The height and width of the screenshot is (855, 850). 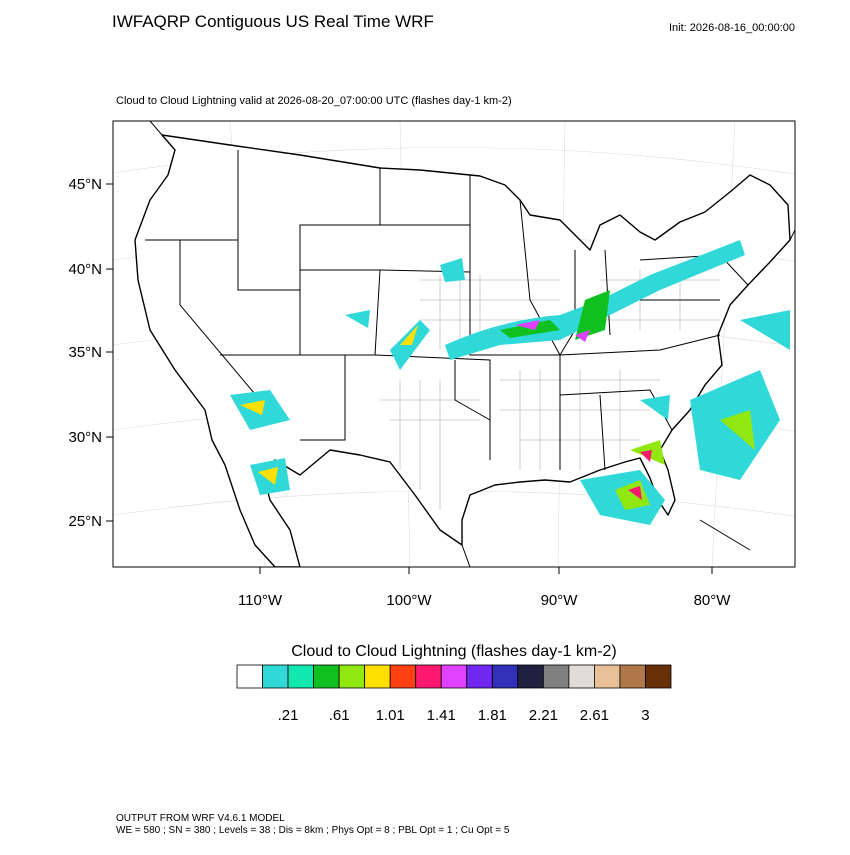 What do you see at coordinates (85, 352) in the screenshot?
I see `lat-label: 35°N` at bounding box center [85, 352].